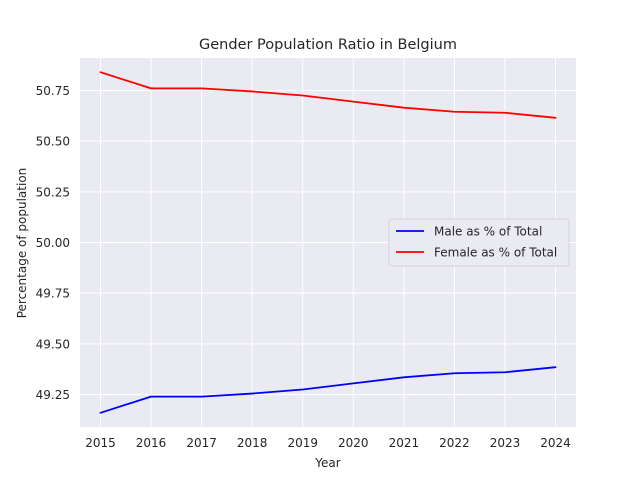 The width and height of the screenshot is (640, 480). Describe the element at coordinates (53, 344) in the screenshot. I see `y-tick-label: 49.50` at that location.